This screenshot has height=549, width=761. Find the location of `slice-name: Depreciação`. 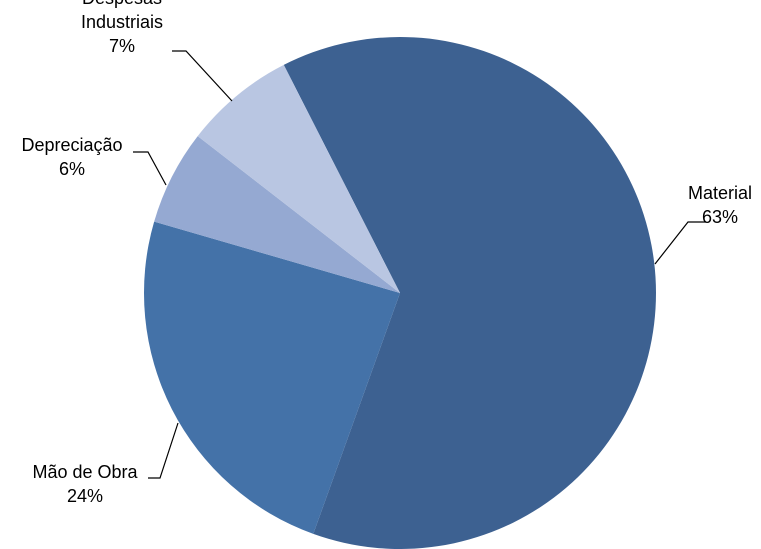

slice-name: Depreciação is located at coordinates (71, 145).